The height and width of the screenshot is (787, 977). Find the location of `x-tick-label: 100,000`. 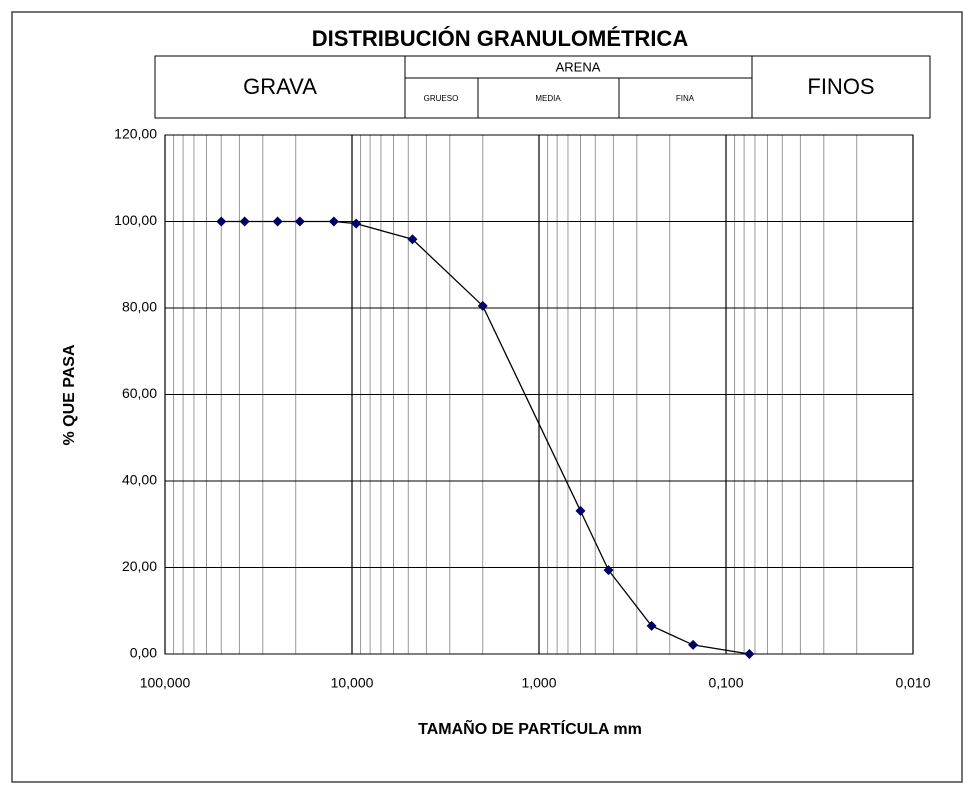

x-tick-label: 100,000 is located at coordinates (165, 683).